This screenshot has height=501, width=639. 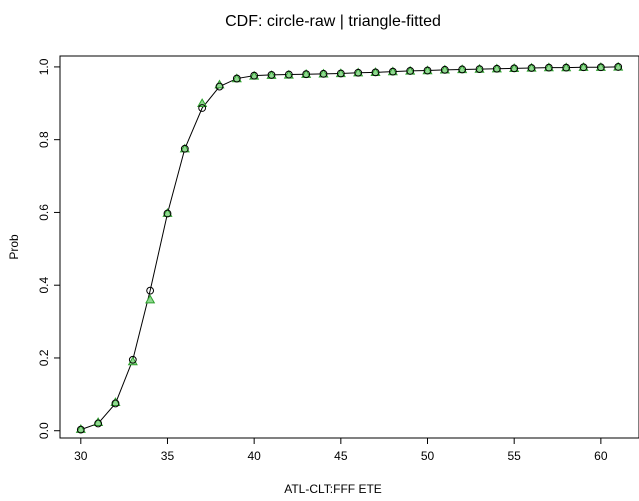 What do you see at coordinates (44, 285) in the screenshot?
I see `y-tick-label: 0.4` at bounding box center [44, 285].